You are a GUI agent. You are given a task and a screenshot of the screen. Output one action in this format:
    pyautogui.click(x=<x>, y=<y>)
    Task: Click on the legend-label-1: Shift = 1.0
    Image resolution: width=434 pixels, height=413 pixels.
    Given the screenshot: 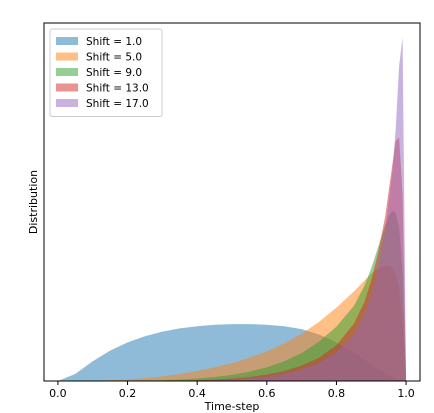 What is the action you would take?
    pyautogui.click(x=114, y=42)
    